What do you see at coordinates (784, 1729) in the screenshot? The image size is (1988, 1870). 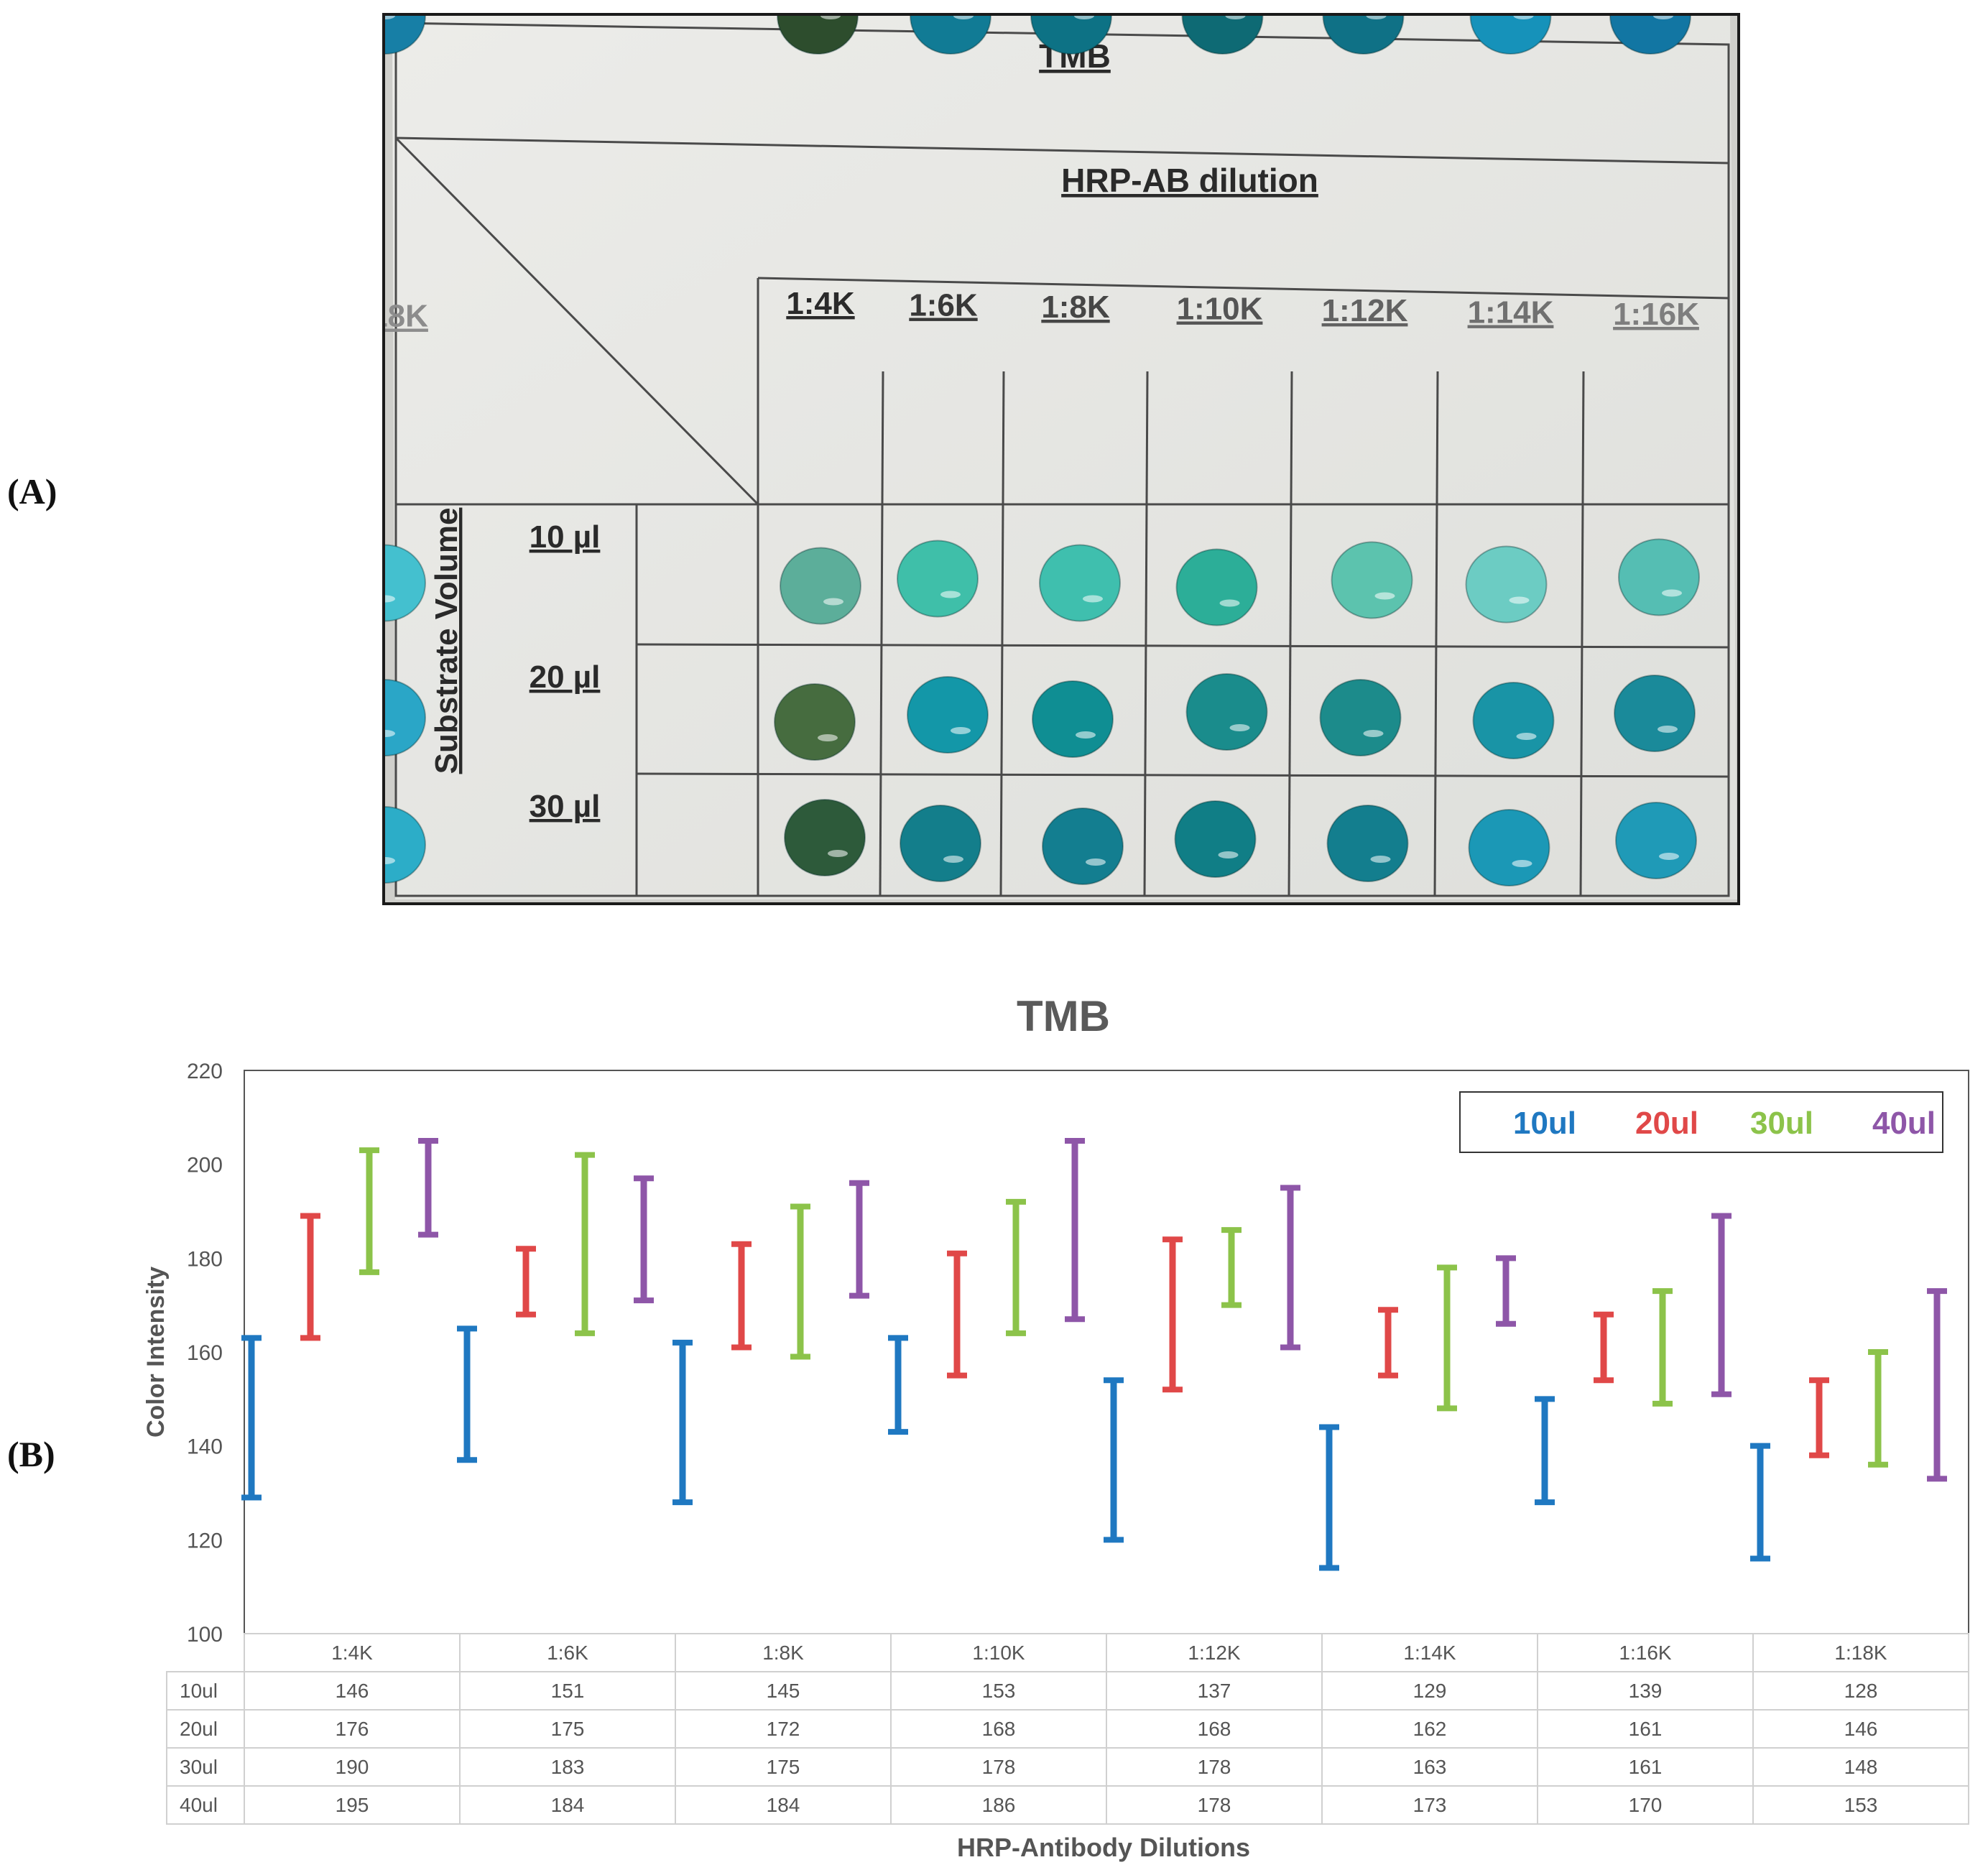 I see `table-cell: 172` at bounding box center [784, 1729].